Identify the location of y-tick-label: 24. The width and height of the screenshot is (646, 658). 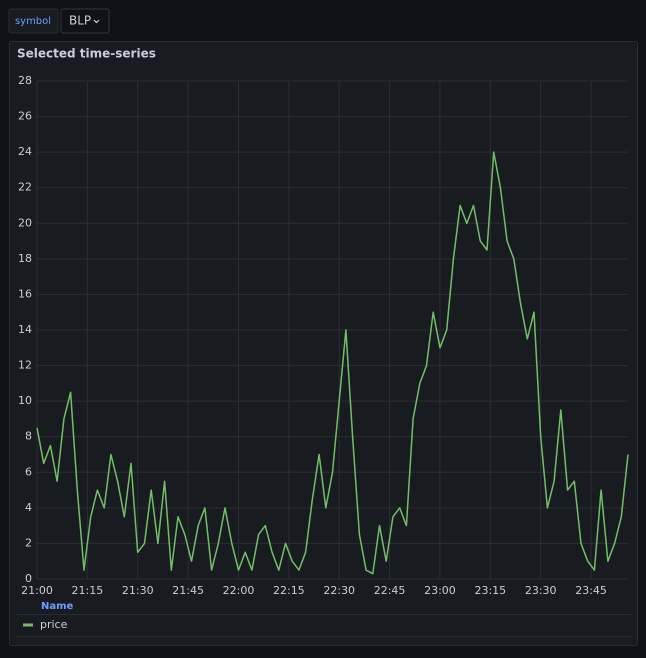
(25, 151).